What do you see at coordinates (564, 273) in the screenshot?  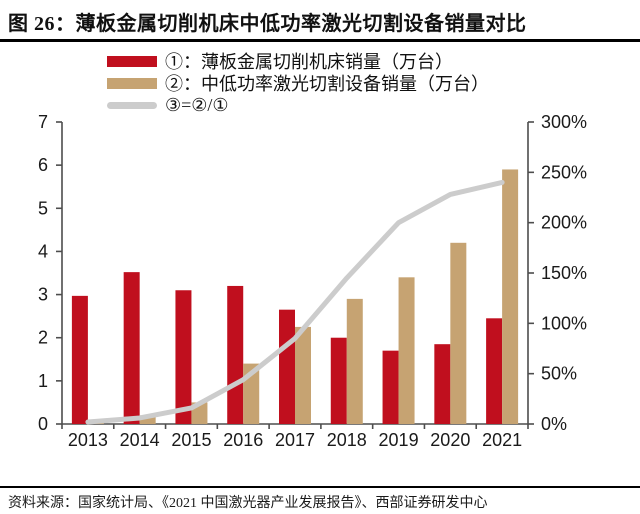 I see `right-axis-label: 150%` at bounding box center [564, 273].